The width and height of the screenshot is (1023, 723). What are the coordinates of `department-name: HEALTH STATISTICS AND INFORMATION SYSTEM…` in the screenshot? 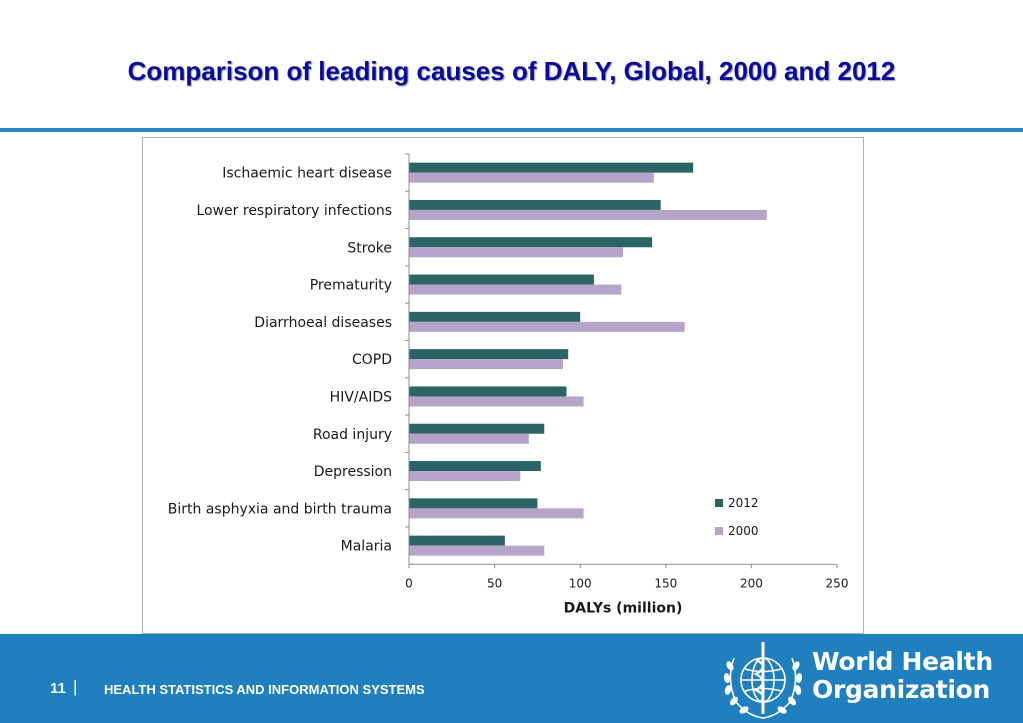 It's located at (264, 689).